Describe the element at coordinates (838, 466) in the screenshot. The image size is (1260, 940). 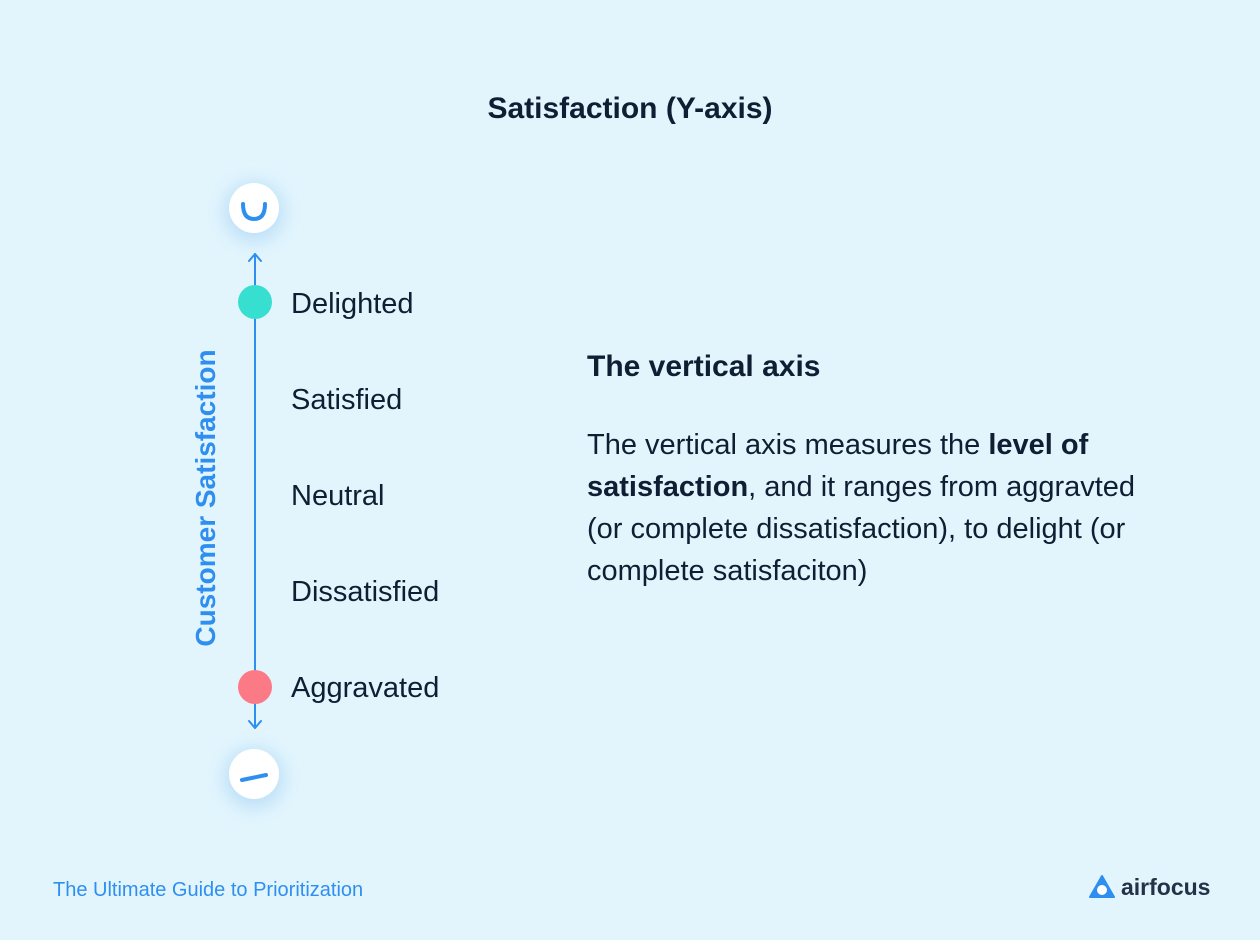
I see `explanation-text-bold: level of satisfaction` at that location.